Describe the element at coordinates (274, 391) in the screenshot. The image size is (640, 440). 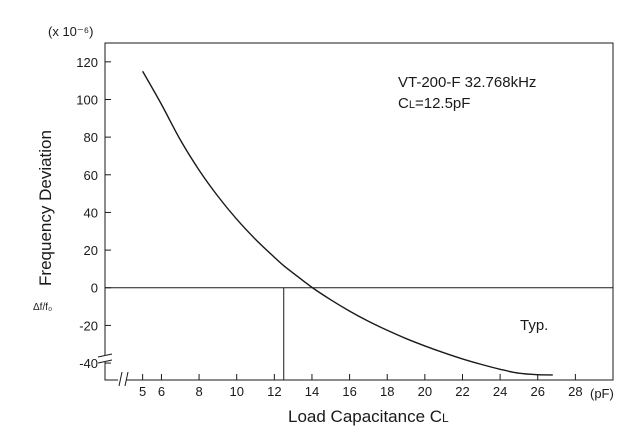
I see `x-tick-label: 12` at that location.